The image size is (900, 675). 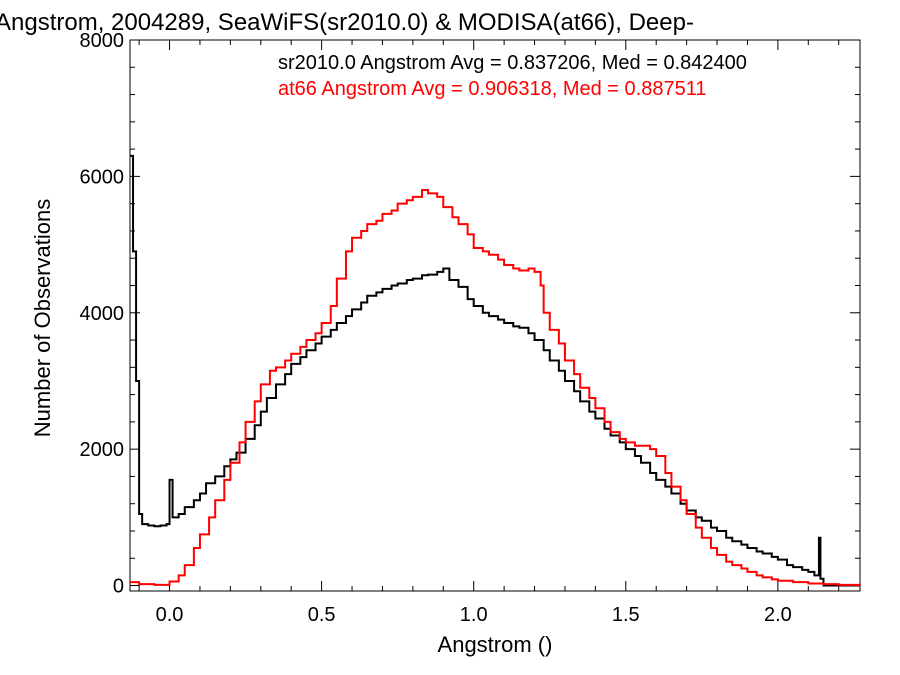 What do you see at coordinates (322, 615) in the screenshot?
I see `x-tick-label: 0.5` at bounding box center [322, 615].